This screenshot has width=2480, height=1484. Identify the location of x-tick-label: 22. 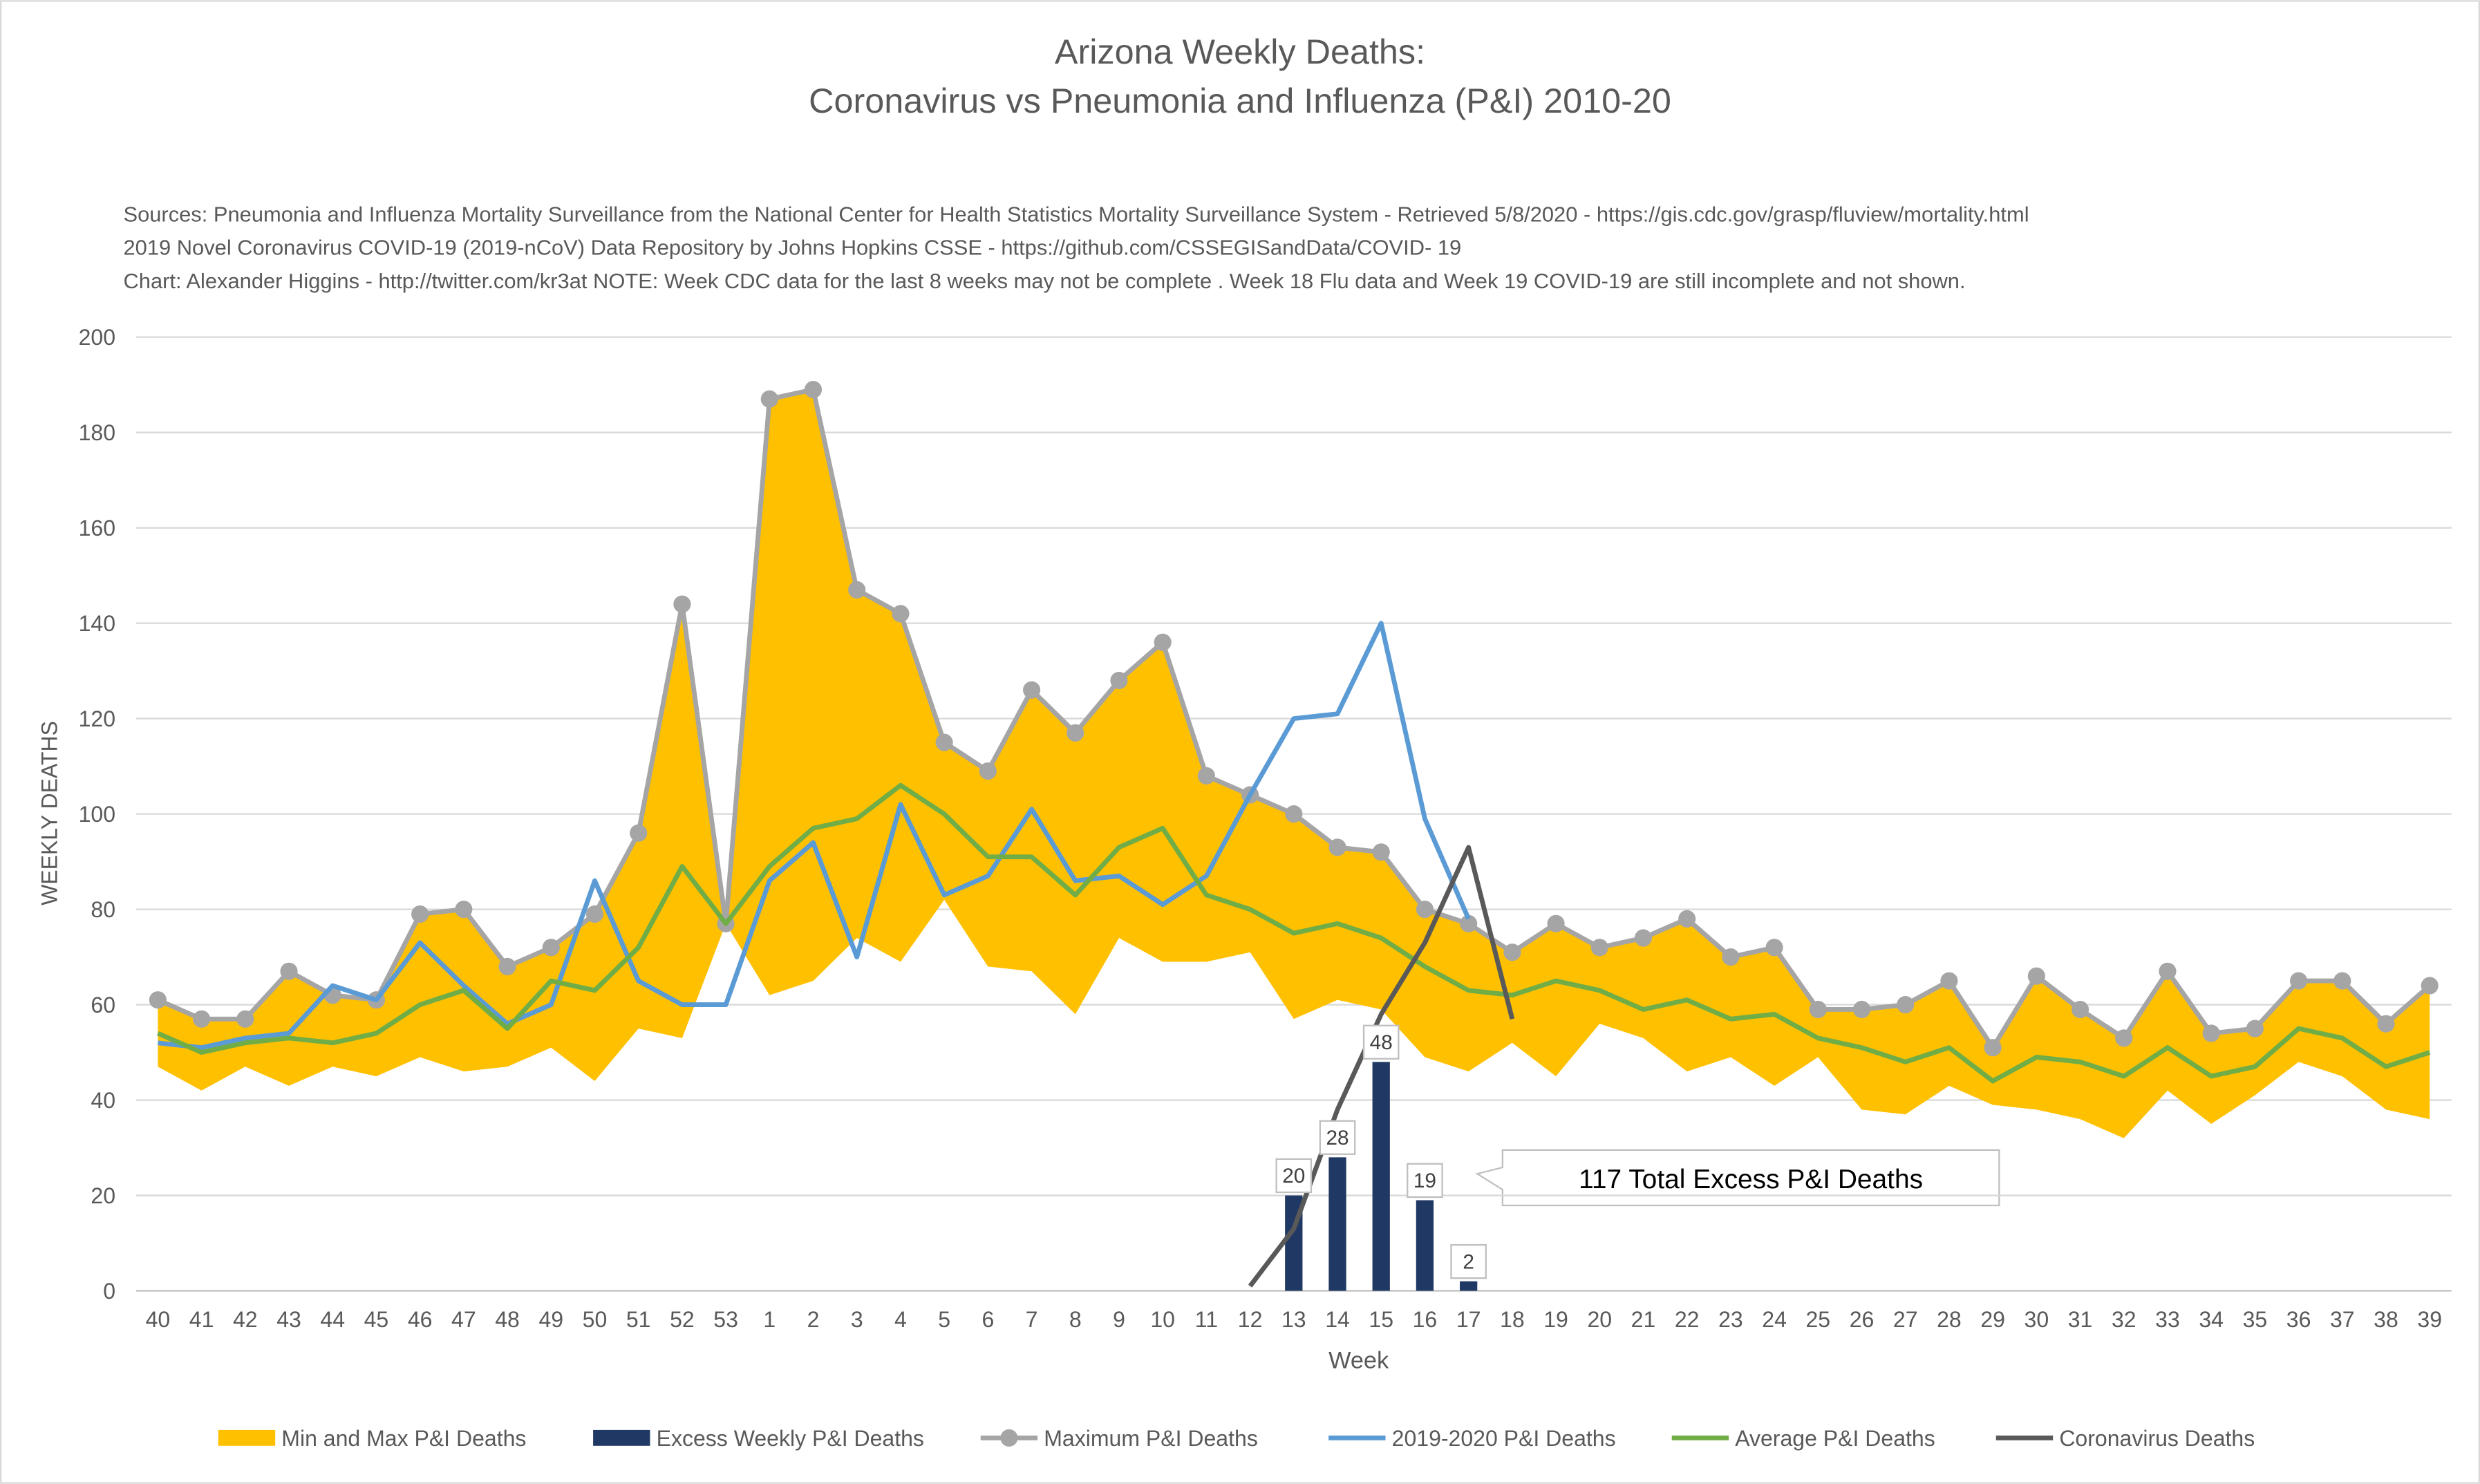
(1688, 1319).